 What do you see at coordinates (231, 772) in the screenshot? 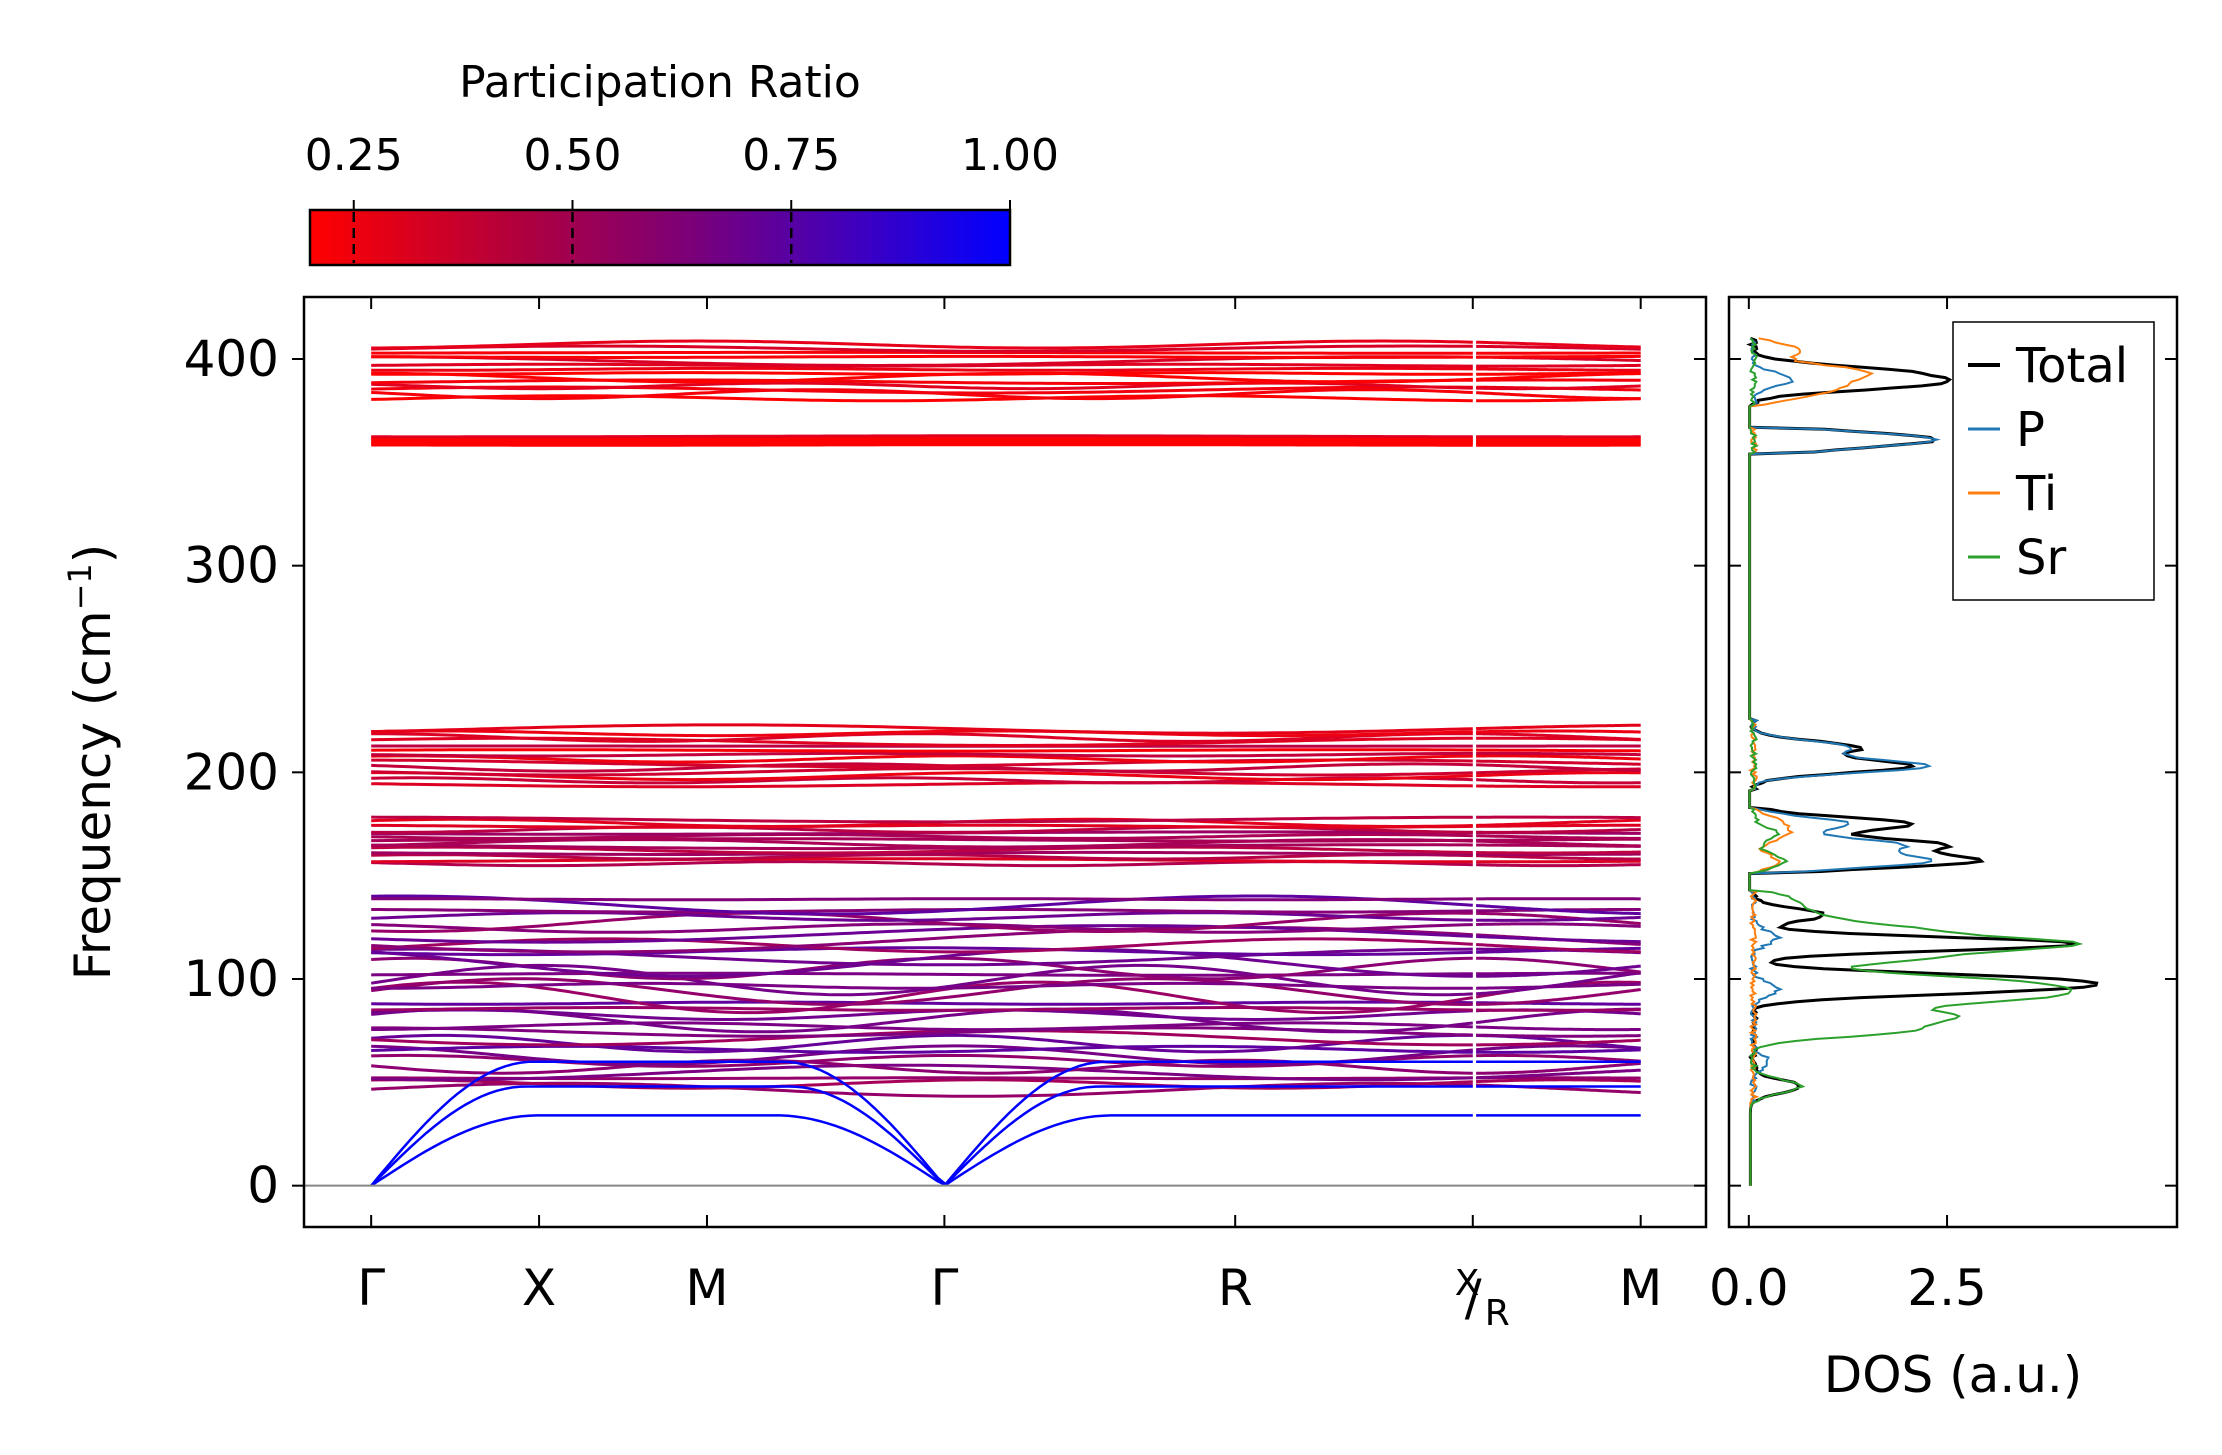
I see `y-tick-label: 200` at bounding box center [231, 772].